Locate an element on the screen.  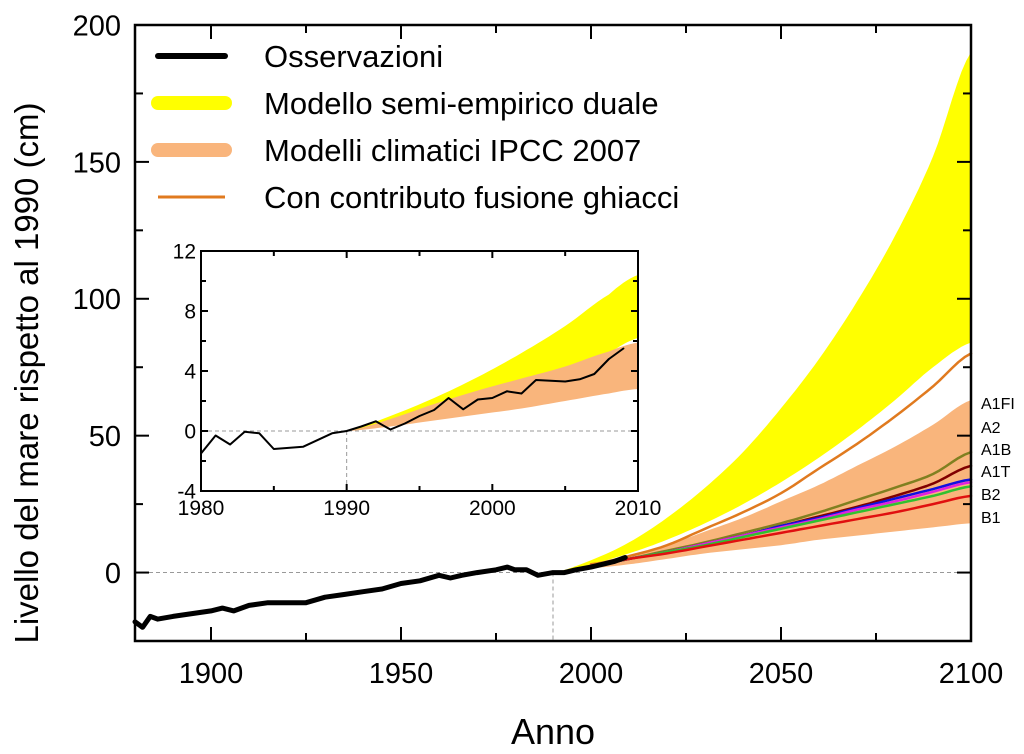
x-tick-label: 1990 is located at coordinates (346, 508).